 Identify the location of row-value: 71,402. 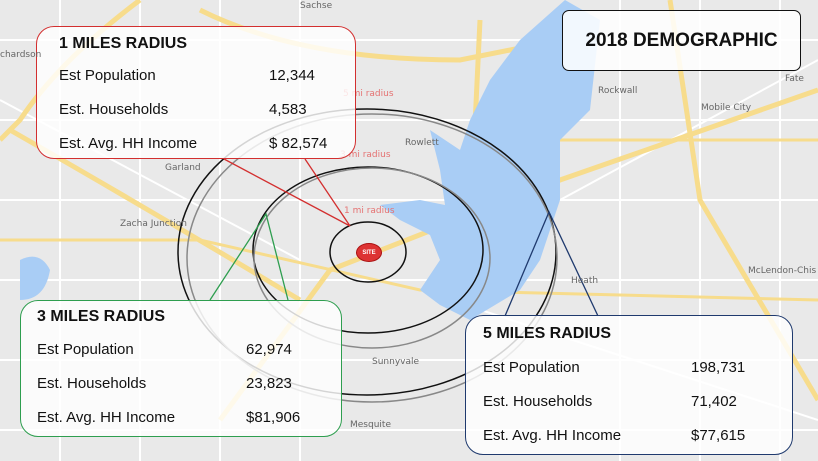
(714, 401).